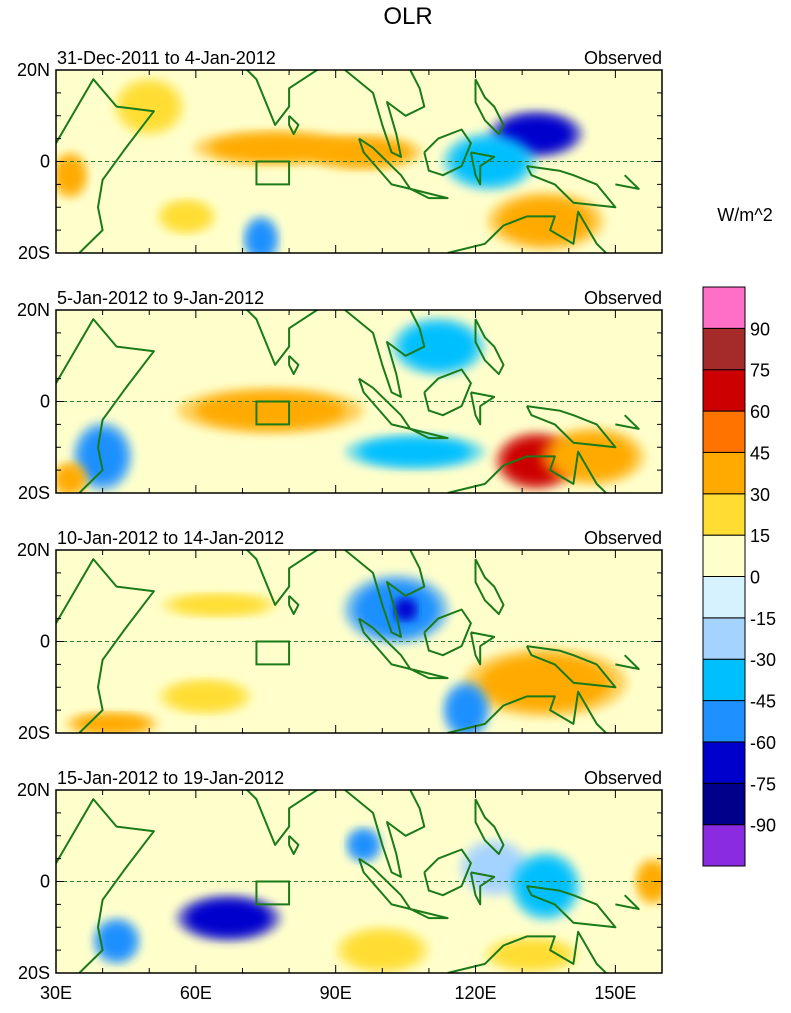 This screenshot has height=1013, width=791. Describe the element at coordinates (763, 619) in the screenshot. I see `colorbar-tick-label: -15` at that location.